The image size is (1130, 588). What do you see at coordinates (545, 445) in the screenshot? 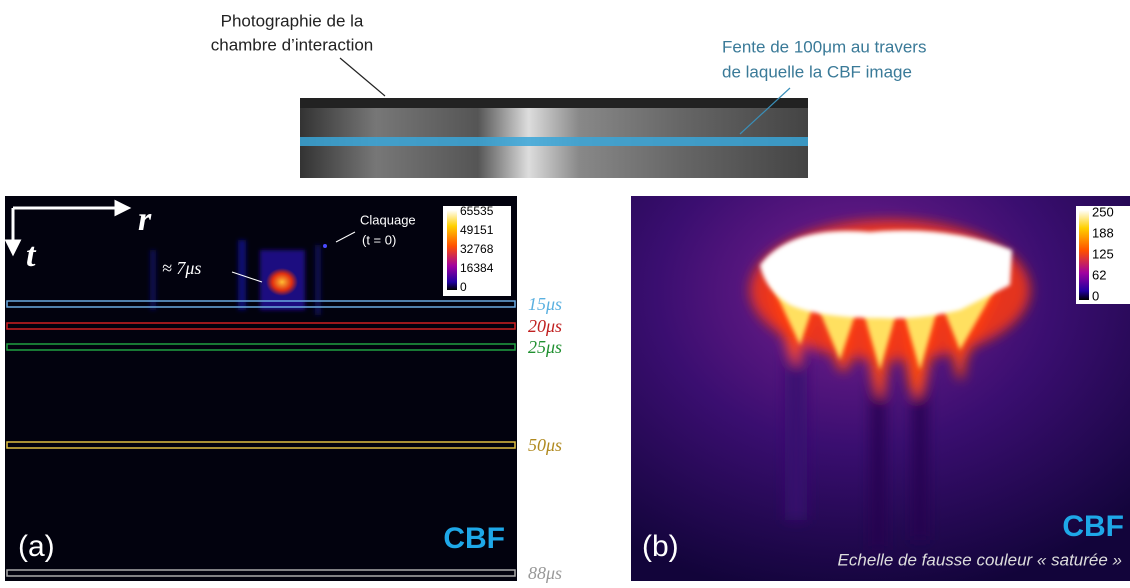
I see `time-label: 50μs` at bounding box center [545, 445].